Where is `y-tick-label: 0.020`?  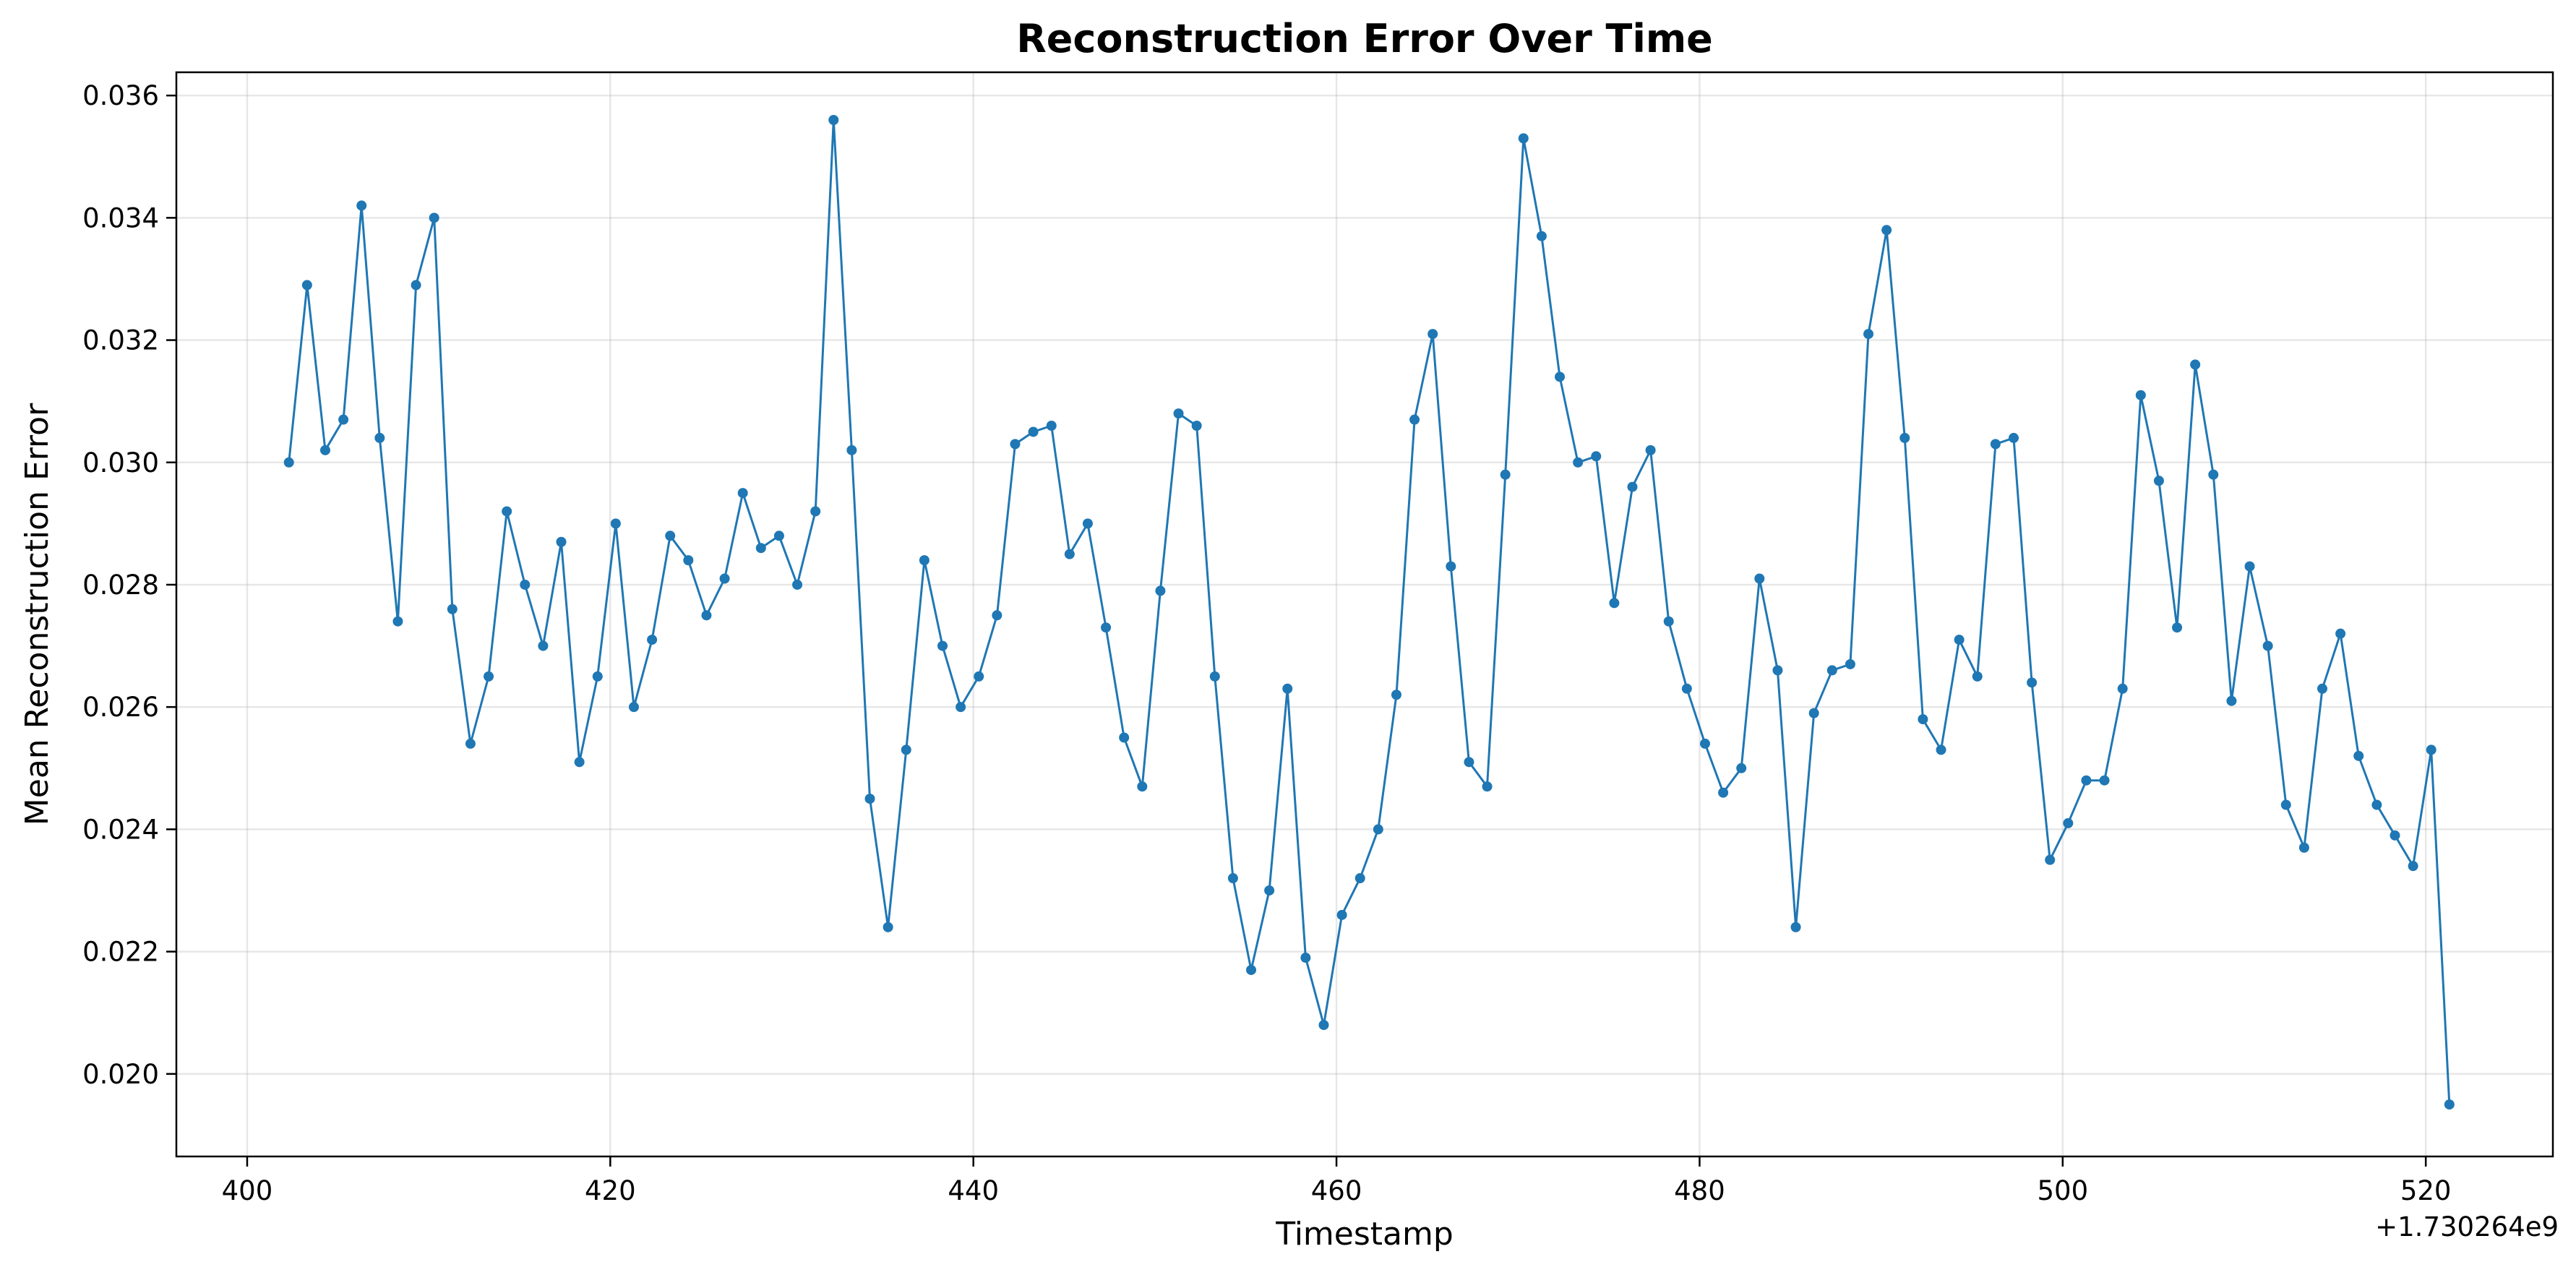
y-tick-label: 0.020 is located at coordinates (121, 1074).